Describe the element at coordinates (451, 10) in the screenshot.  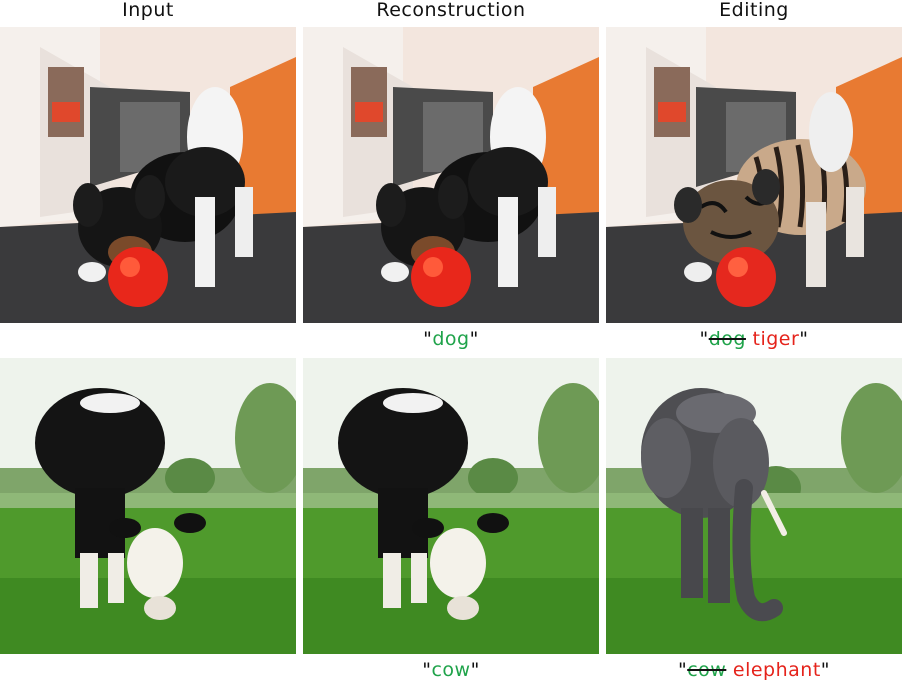
I see `header-reconstruction: Reconstruction` at that location.